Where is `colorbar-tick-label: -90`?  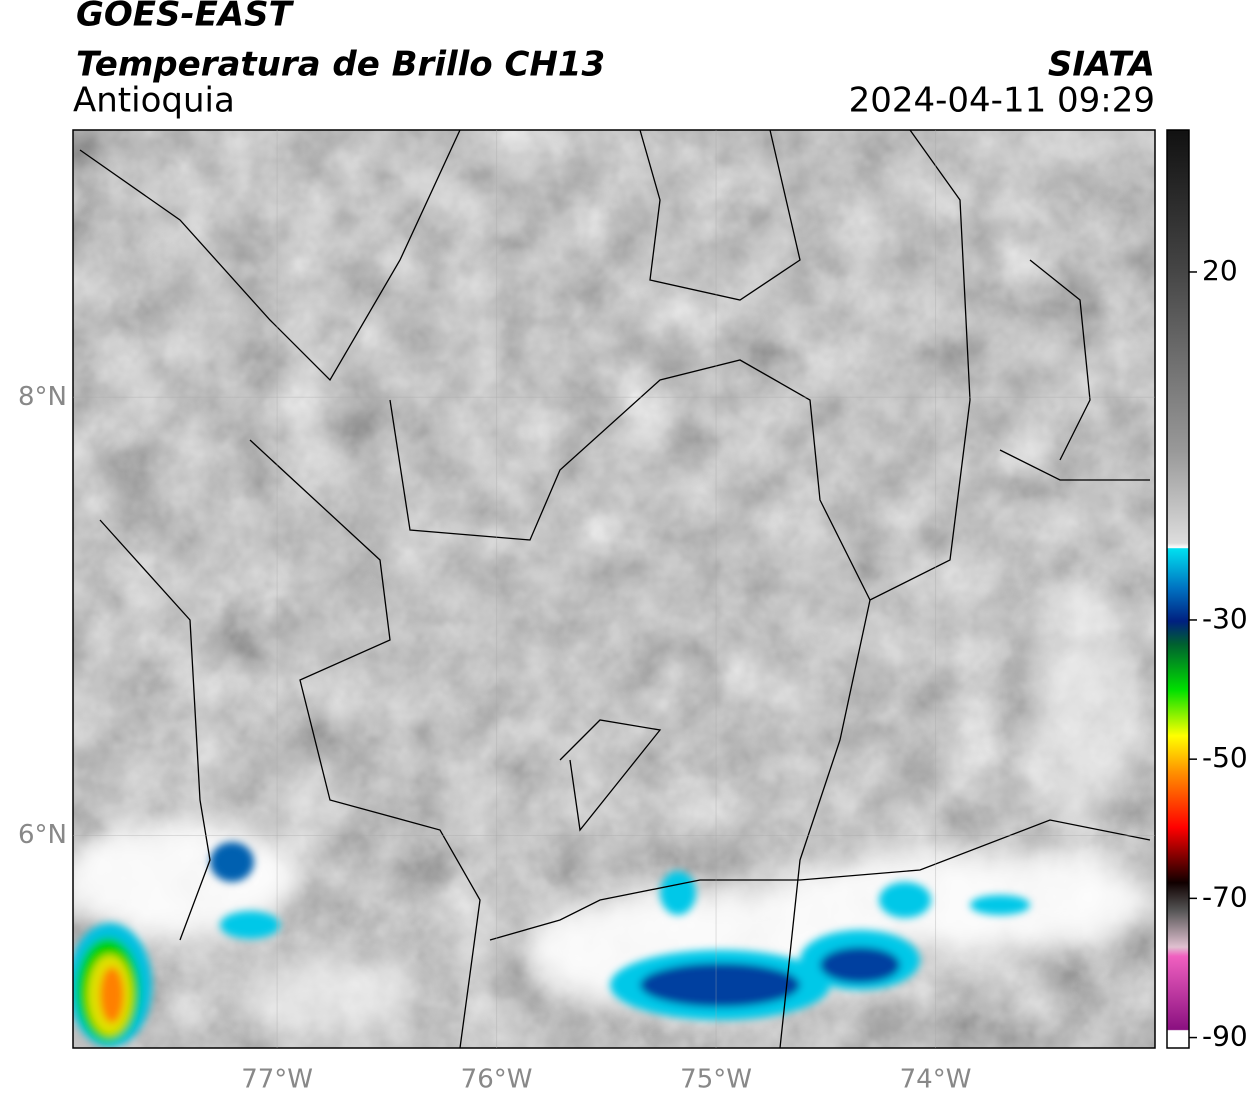
colorbar-tick-label: -90 is located at coordinates (1225, 1036).